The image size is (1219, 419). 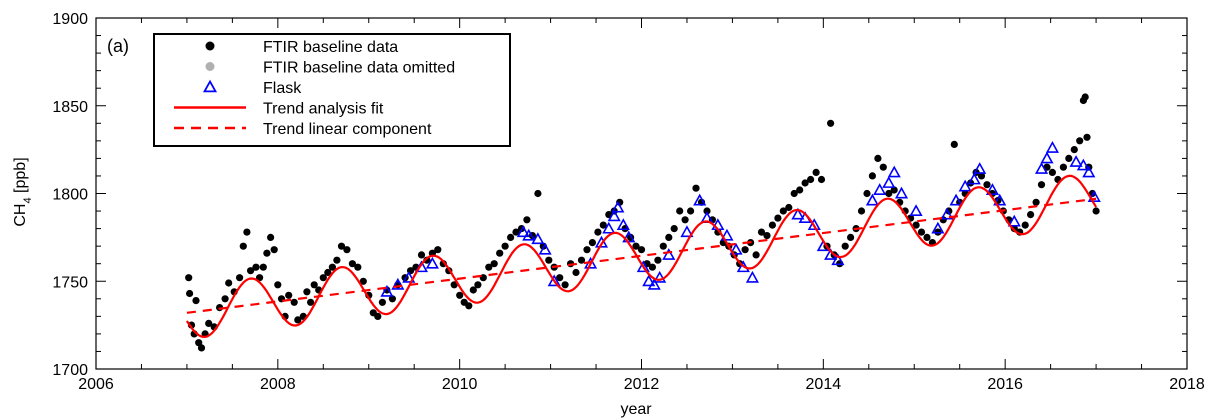 I want to click on y-tick-label: 1800, so click(x=70, y=195).